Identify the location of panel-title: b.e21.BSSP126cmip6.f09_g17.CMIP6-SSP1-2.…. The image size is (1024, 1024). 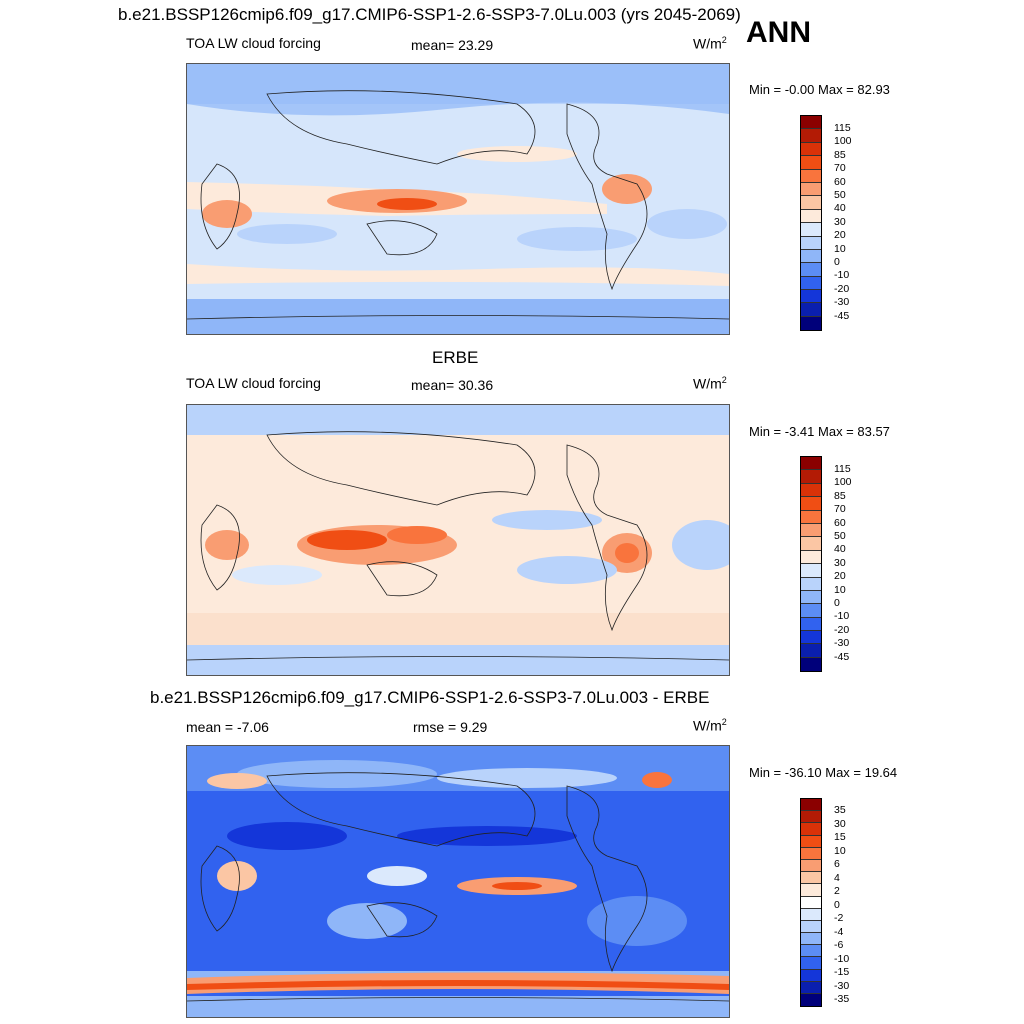
(430, 697).